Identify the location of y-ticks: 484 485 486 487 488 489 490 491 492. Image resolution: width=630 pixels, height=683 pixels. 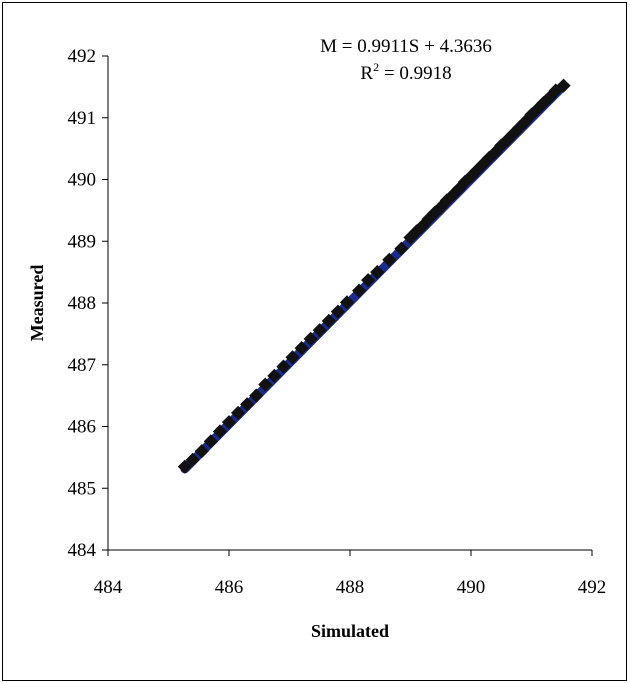
(88, 303).